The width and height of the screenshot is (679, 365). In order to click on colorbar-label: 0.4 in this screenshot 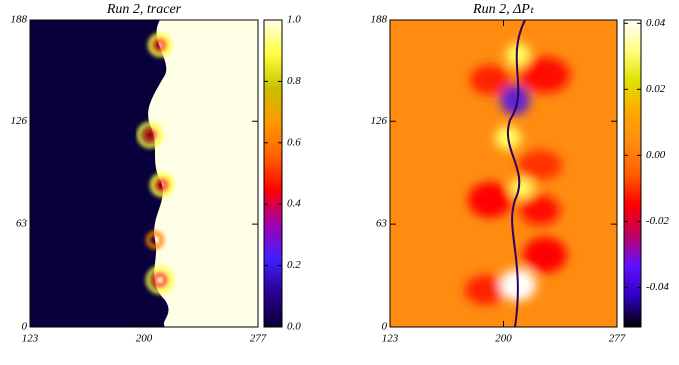, I will do `click(294, 204)`.